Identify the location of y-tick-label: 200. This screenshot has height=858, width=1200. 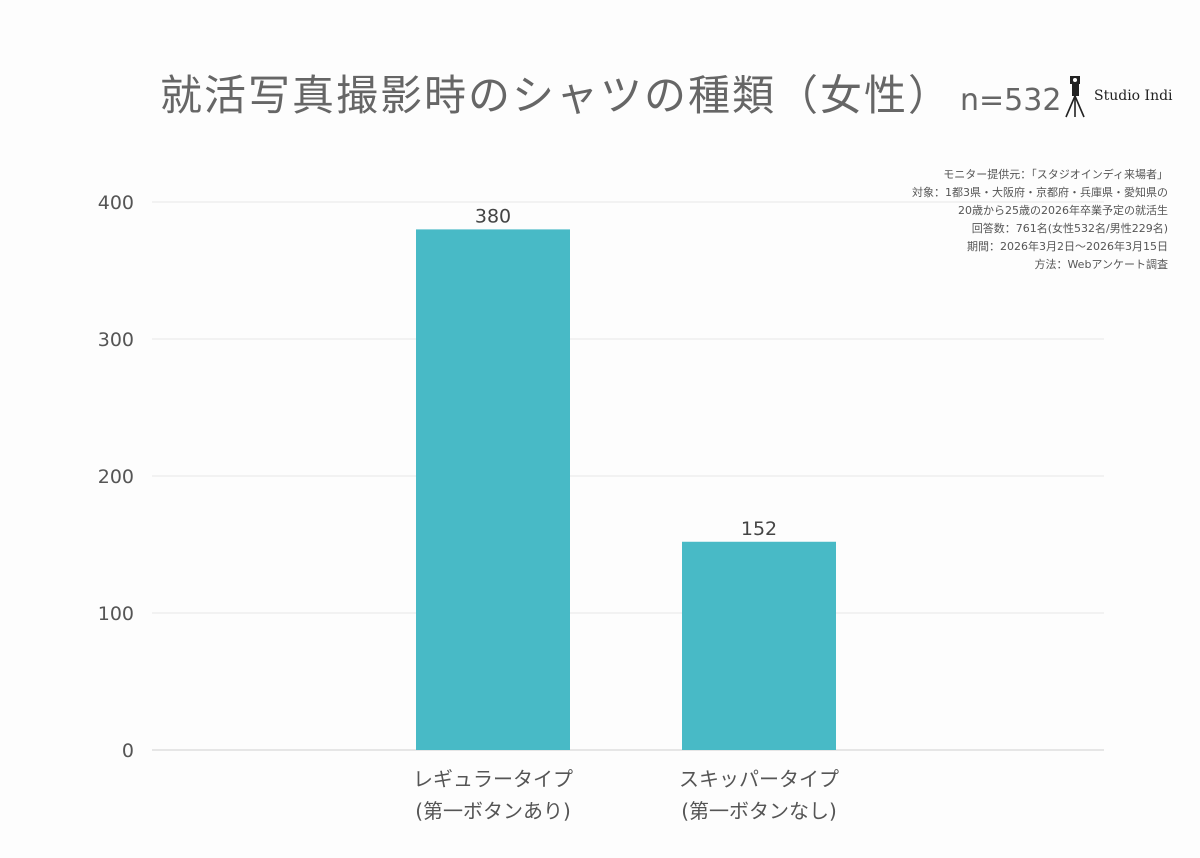
(116, 477).